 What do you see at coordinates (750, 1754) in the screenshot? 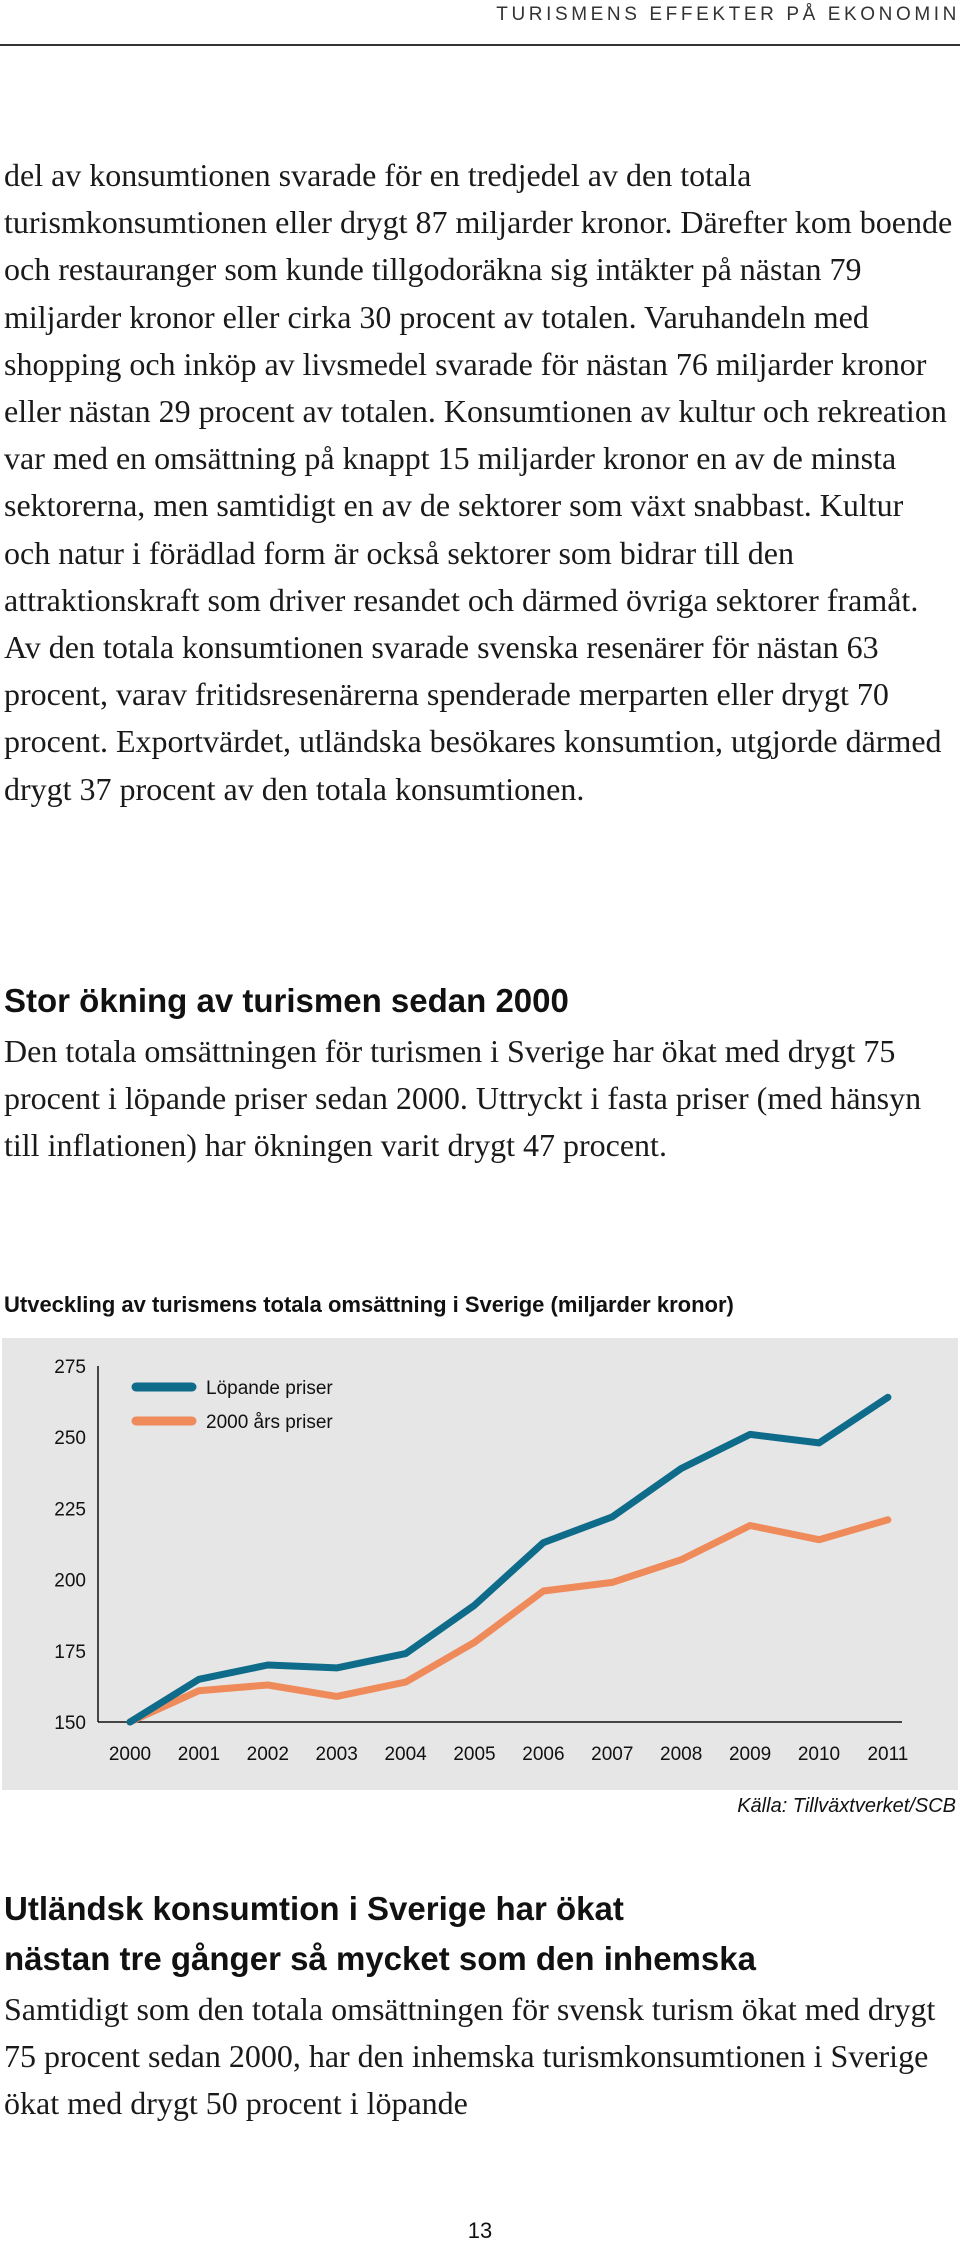
I see `x-tick-label: 2009` at bounding box center [750, 1754].